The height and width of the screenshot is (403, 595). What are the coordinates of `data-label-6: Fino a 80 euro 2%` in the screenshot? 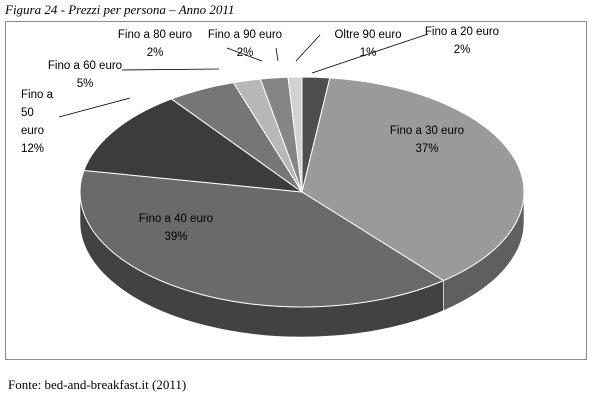 It's located at (155, 44).